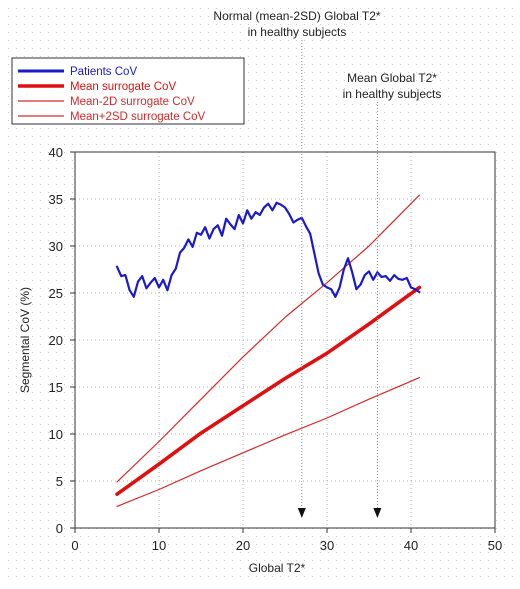  What do you see at coordinates (392, 78) in the screenshot?
I see `annotation-text: Mean Global T2*` at bounding box center [392, 78].